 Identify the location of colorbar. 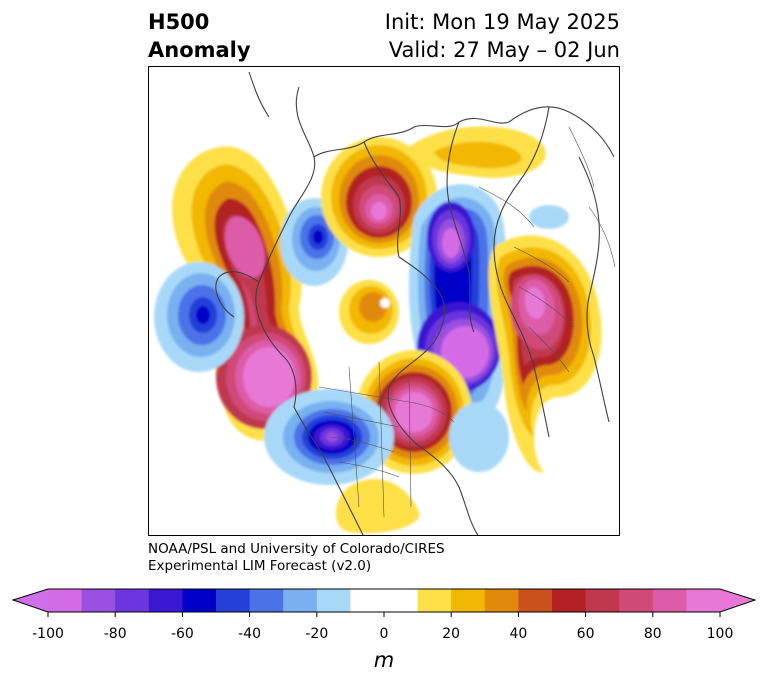
(384, 602).